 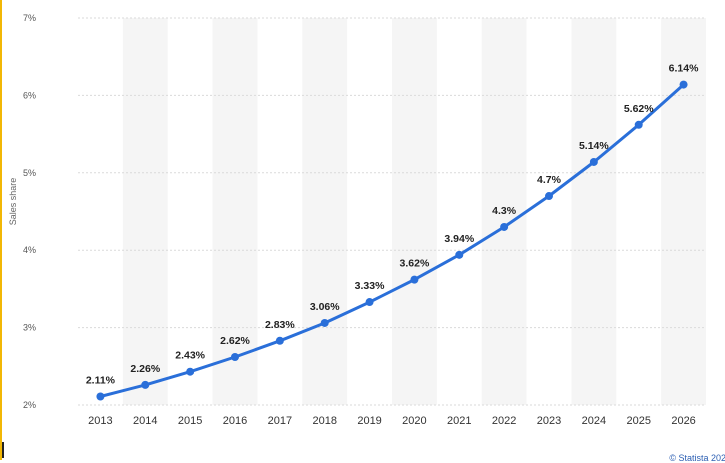 What do you see at coordinates (145, 369) in the screenshot?
I see `data-label-2014: 2.26%` at bounding box center [145, 369].